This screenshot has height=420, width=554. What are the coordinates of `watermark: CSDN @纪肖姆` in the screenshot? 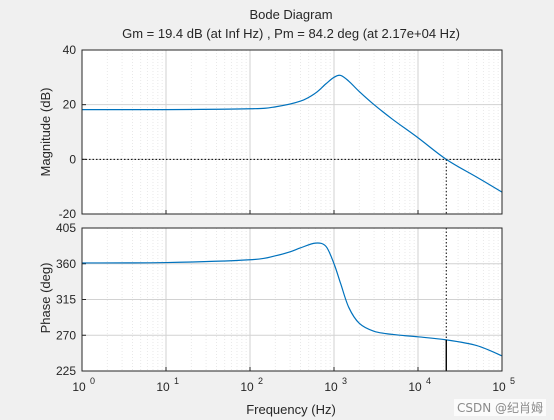 It's located at (499, 407).